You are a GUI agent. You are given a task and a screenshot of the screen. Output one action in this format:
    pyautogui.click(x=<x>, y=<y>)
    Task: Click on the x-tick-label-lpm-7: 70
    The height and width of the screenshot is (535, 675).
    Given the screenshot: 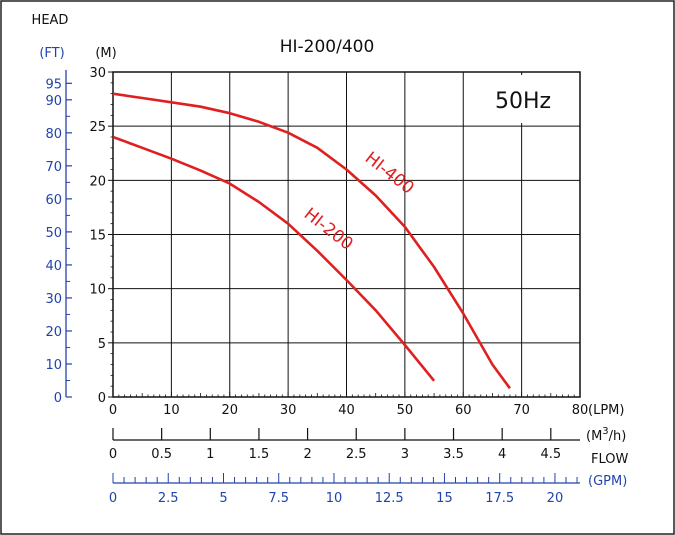 What is the action you would take?
    pyautogui.click(x=521, y=410)
    